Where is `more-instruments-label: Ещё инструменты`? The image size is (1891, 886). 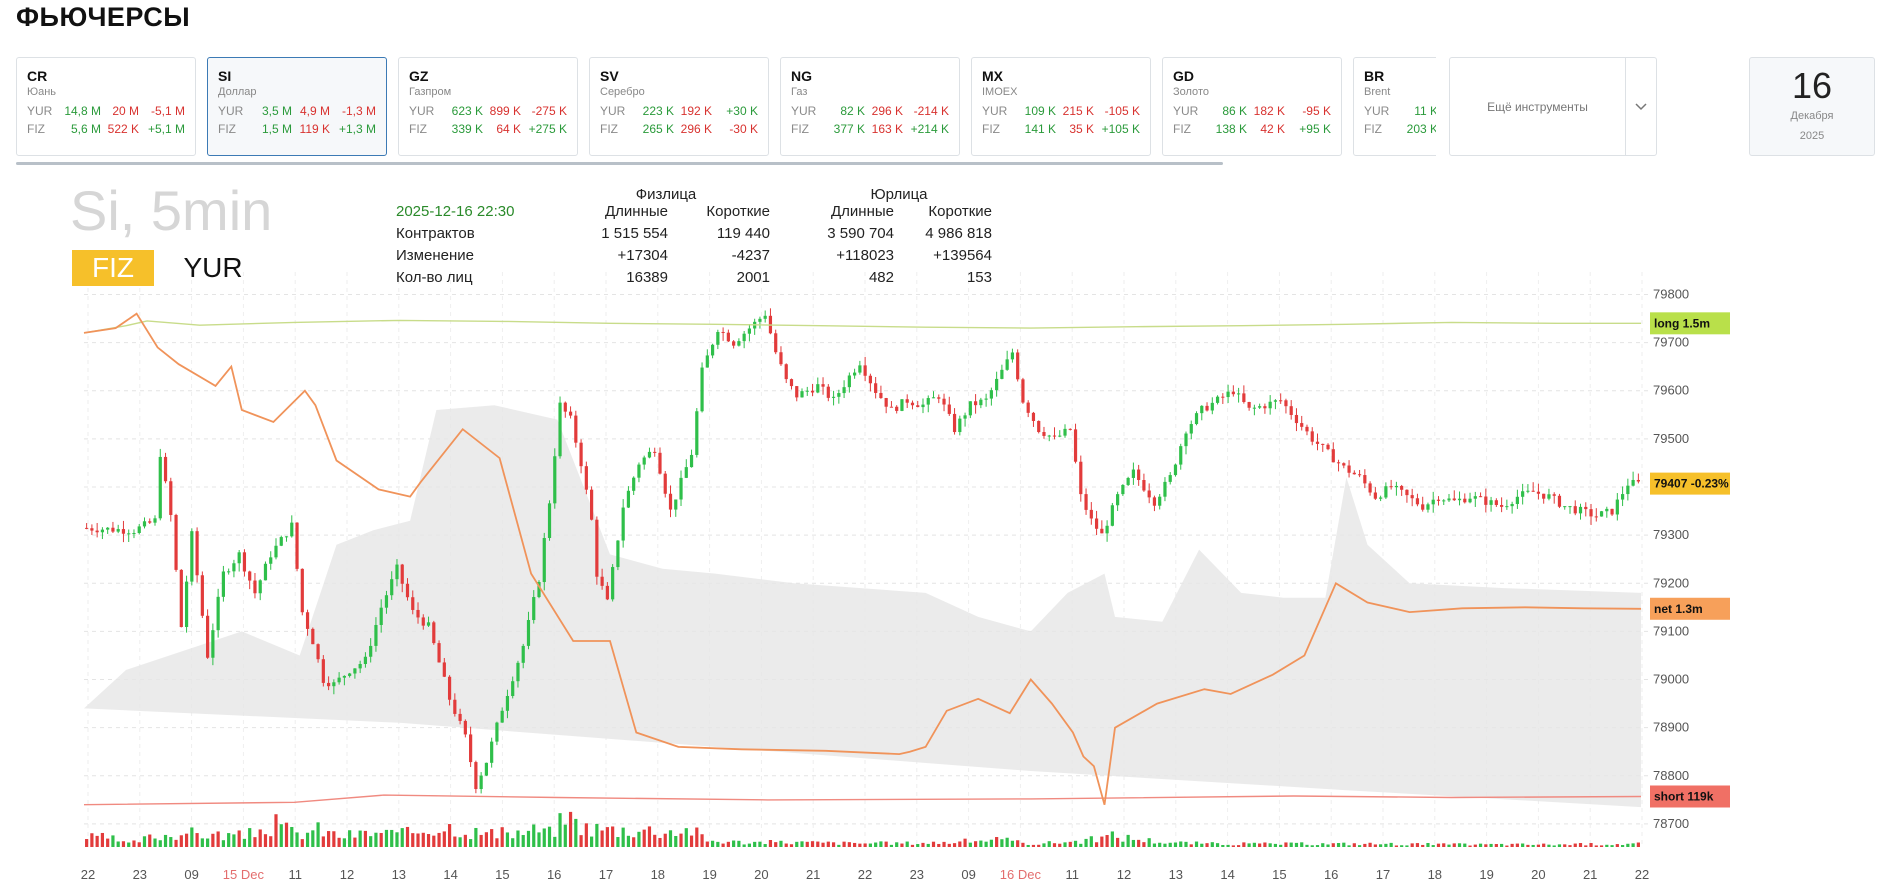 more-instruments-label: Ещё инструменты is located at coordinates (1538, 106).